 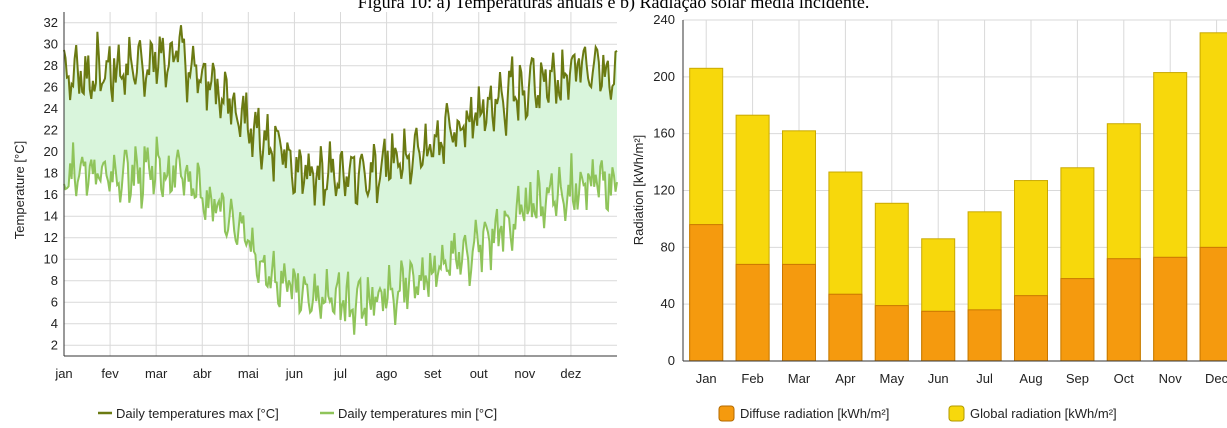 I want to click on temperature-y-axis-label: Temperature [°C], so click(x=19, y=190).